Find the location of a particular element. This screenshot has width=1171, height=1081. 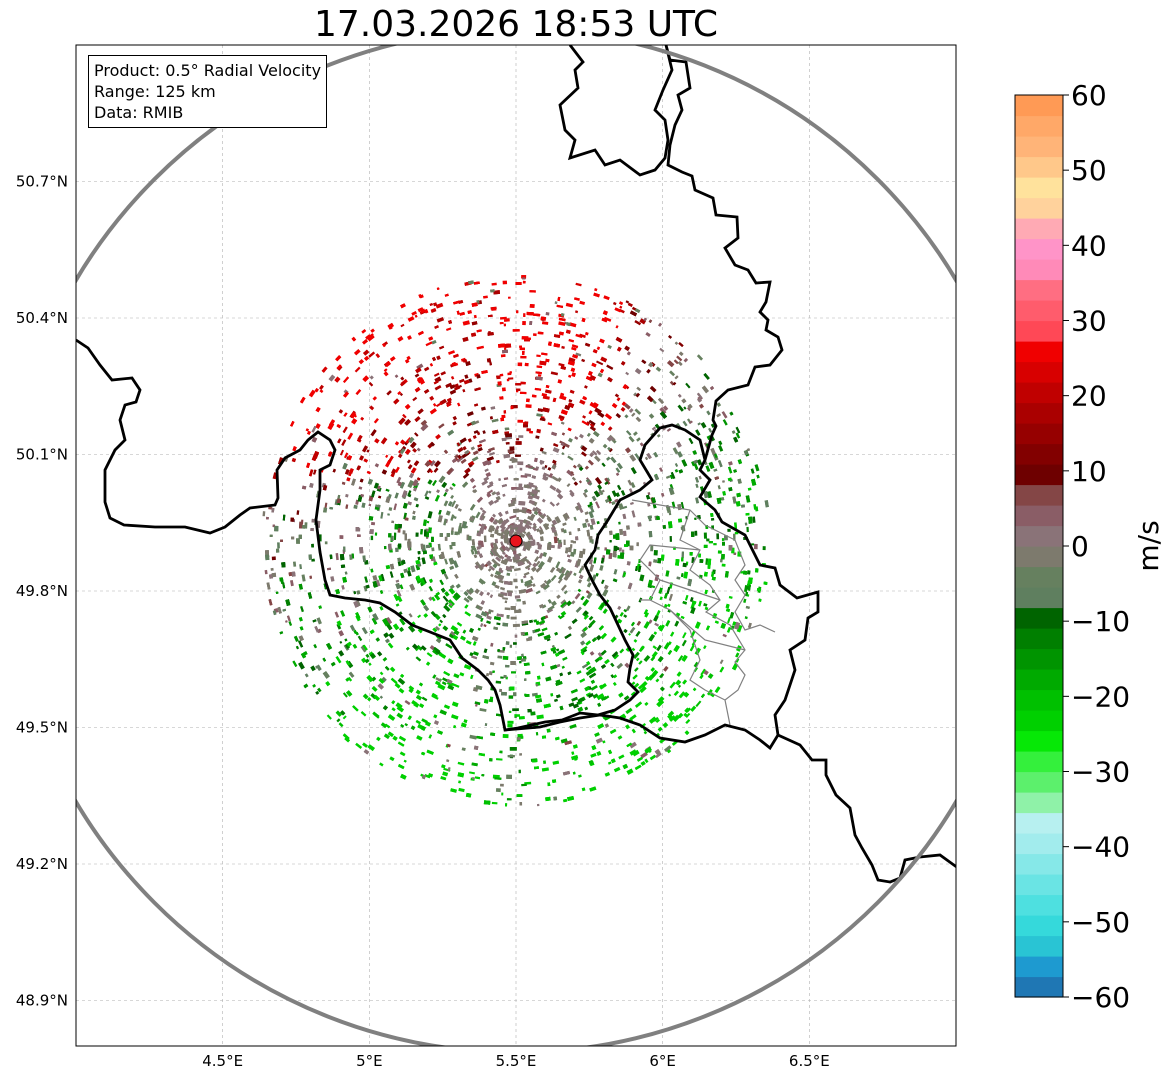

lat-tick-label: 50.1°N is located at coordinates (42, 455).